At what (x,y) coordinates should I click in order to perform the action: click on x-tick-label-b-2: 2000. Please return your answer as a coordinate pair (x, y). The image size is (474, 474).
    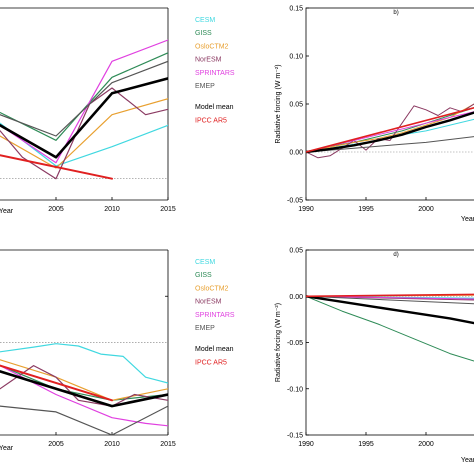
    Looking at the image, I should click on (426, 209).